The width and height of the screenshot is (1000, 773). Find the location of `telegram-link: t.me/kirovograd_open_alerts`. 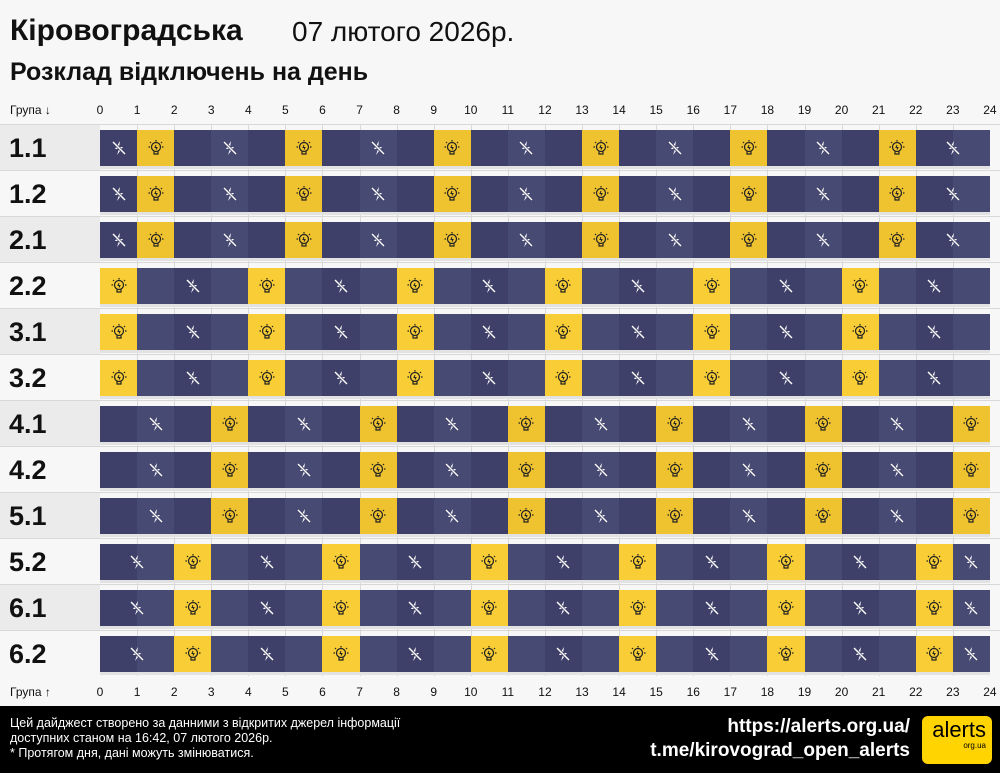

telegram-link: t.me/kirovograd_open_alerts is located at coordinates (780, 750).